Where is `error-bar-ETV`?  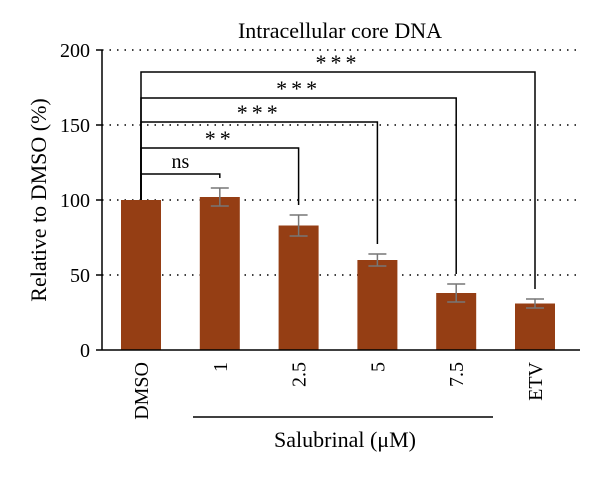 error-bar-ETV is located at coordinates (535, 303).